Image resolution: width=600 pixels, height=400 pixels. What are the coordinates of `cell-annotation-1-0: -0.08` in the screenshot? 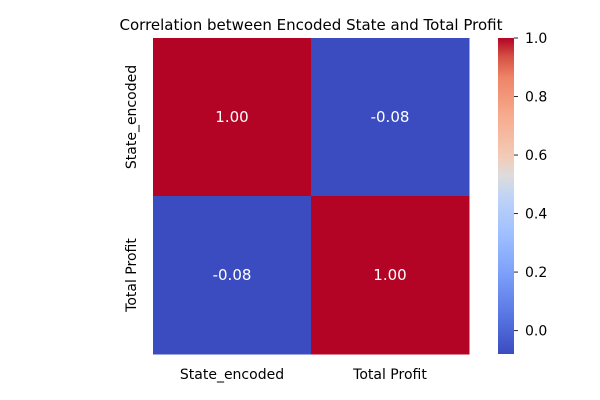 It's located at (232, 275).